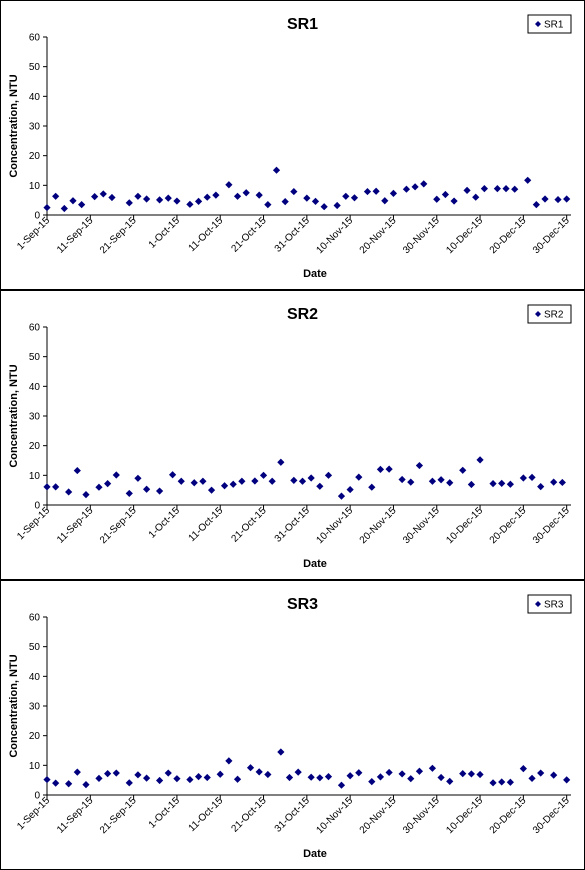 The height and width of the screenshot is (870, 585). I want to click on legend-label: SR3, so click(554, 605).